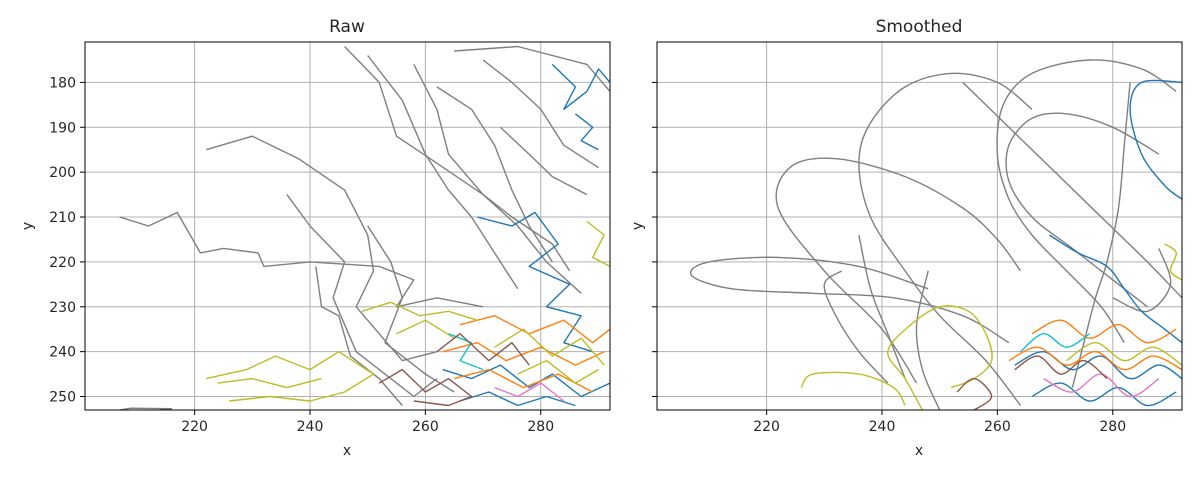 The height and width of the screenshot is (480, 1200). What do you see at coordinates (62, 128) in the screenshot?
I see `y-tick-label: 190` at bounding box center [62, 128].